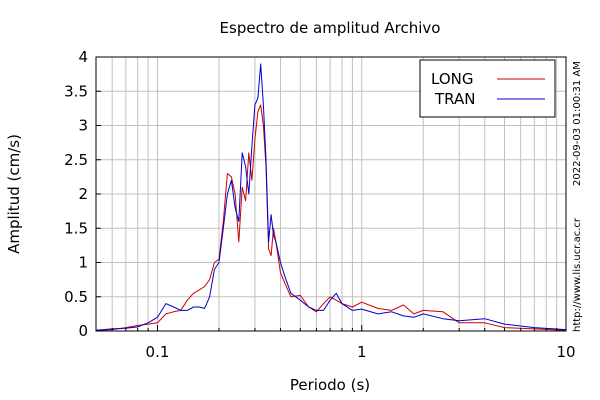 The image size is (600, 400). What do you see at coordinates (158, 352) in the screenshot?
I see `x-tick-label: 0.1` at bounding box center [158, 352].